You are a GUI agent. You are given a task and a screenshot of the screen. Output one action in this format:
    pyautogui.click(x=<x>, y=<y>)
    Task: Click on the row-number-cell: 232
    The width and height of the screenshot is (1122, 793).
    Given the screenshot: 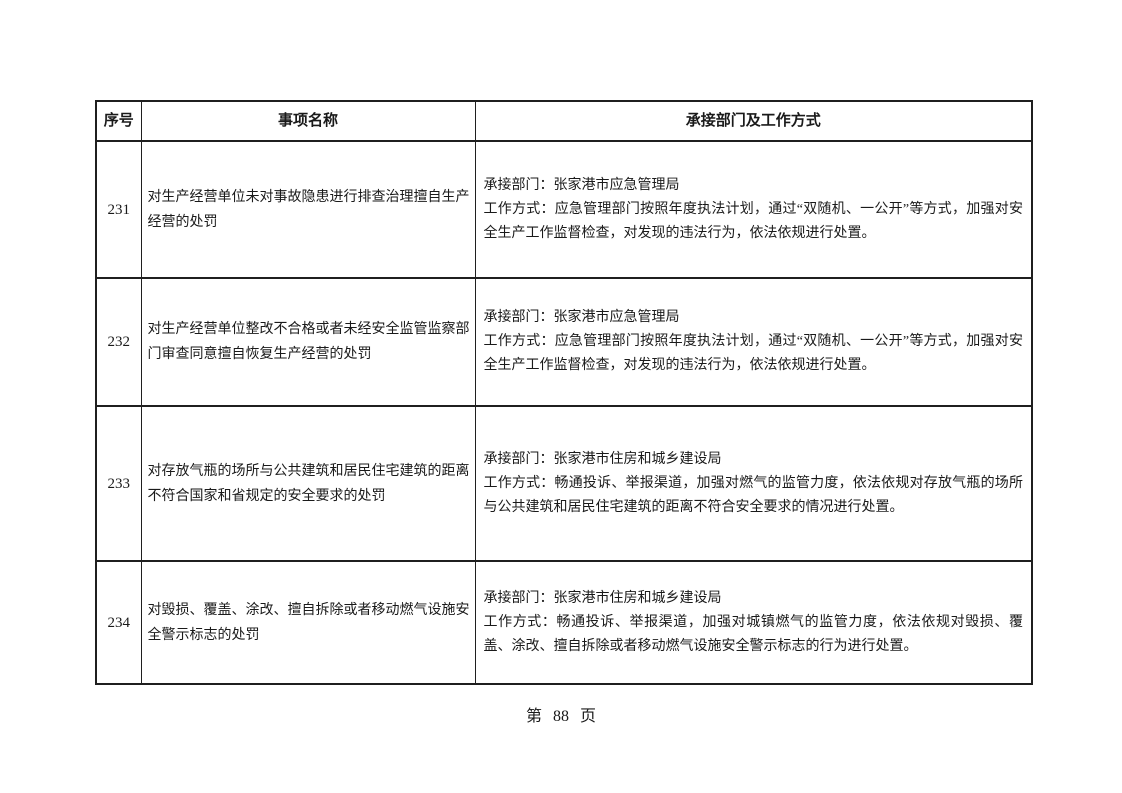 What is the action you would take?
    pyautogui.click(x=118, y=342)
    